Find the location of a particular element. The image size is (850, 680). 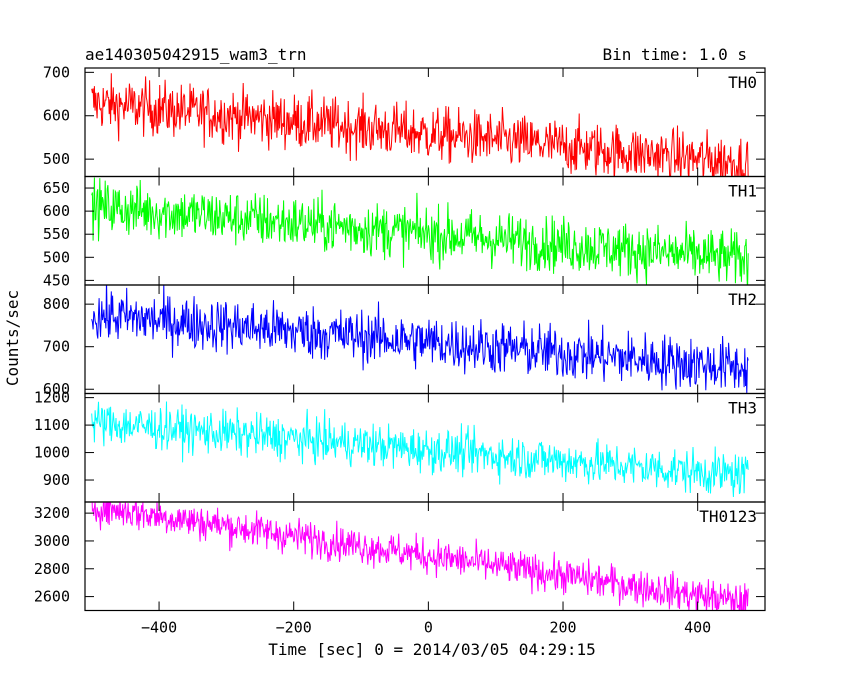

y-tick-label: 1100 is located at coordinates (52, 425).